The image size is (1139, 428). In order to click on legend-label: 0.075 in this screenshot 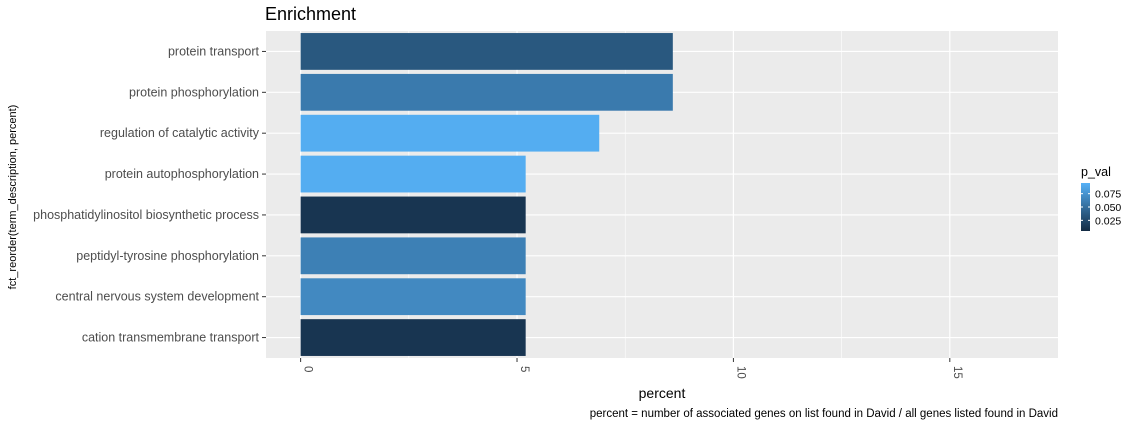, I will do `click(1108, 195)`.